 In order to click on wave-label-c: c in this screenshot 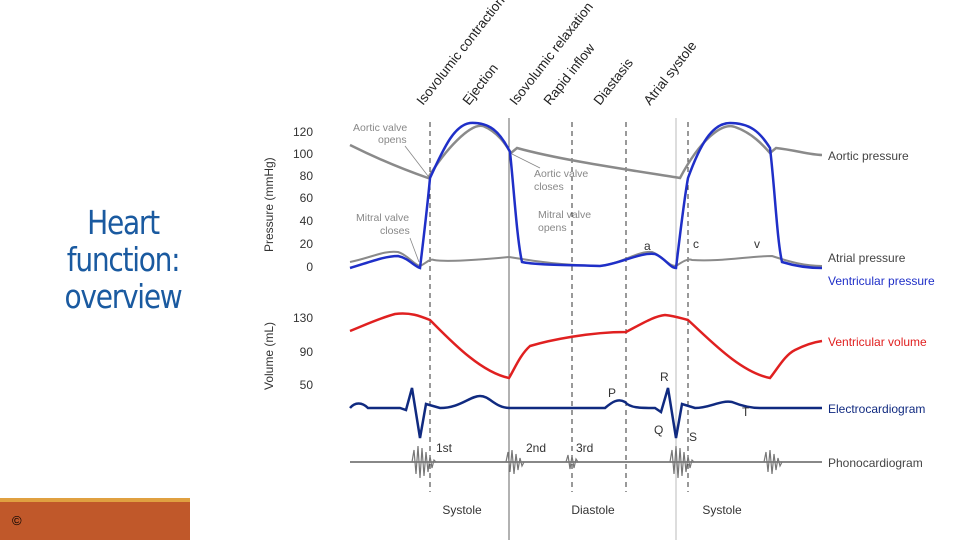, I will do `click(696, 244)`.